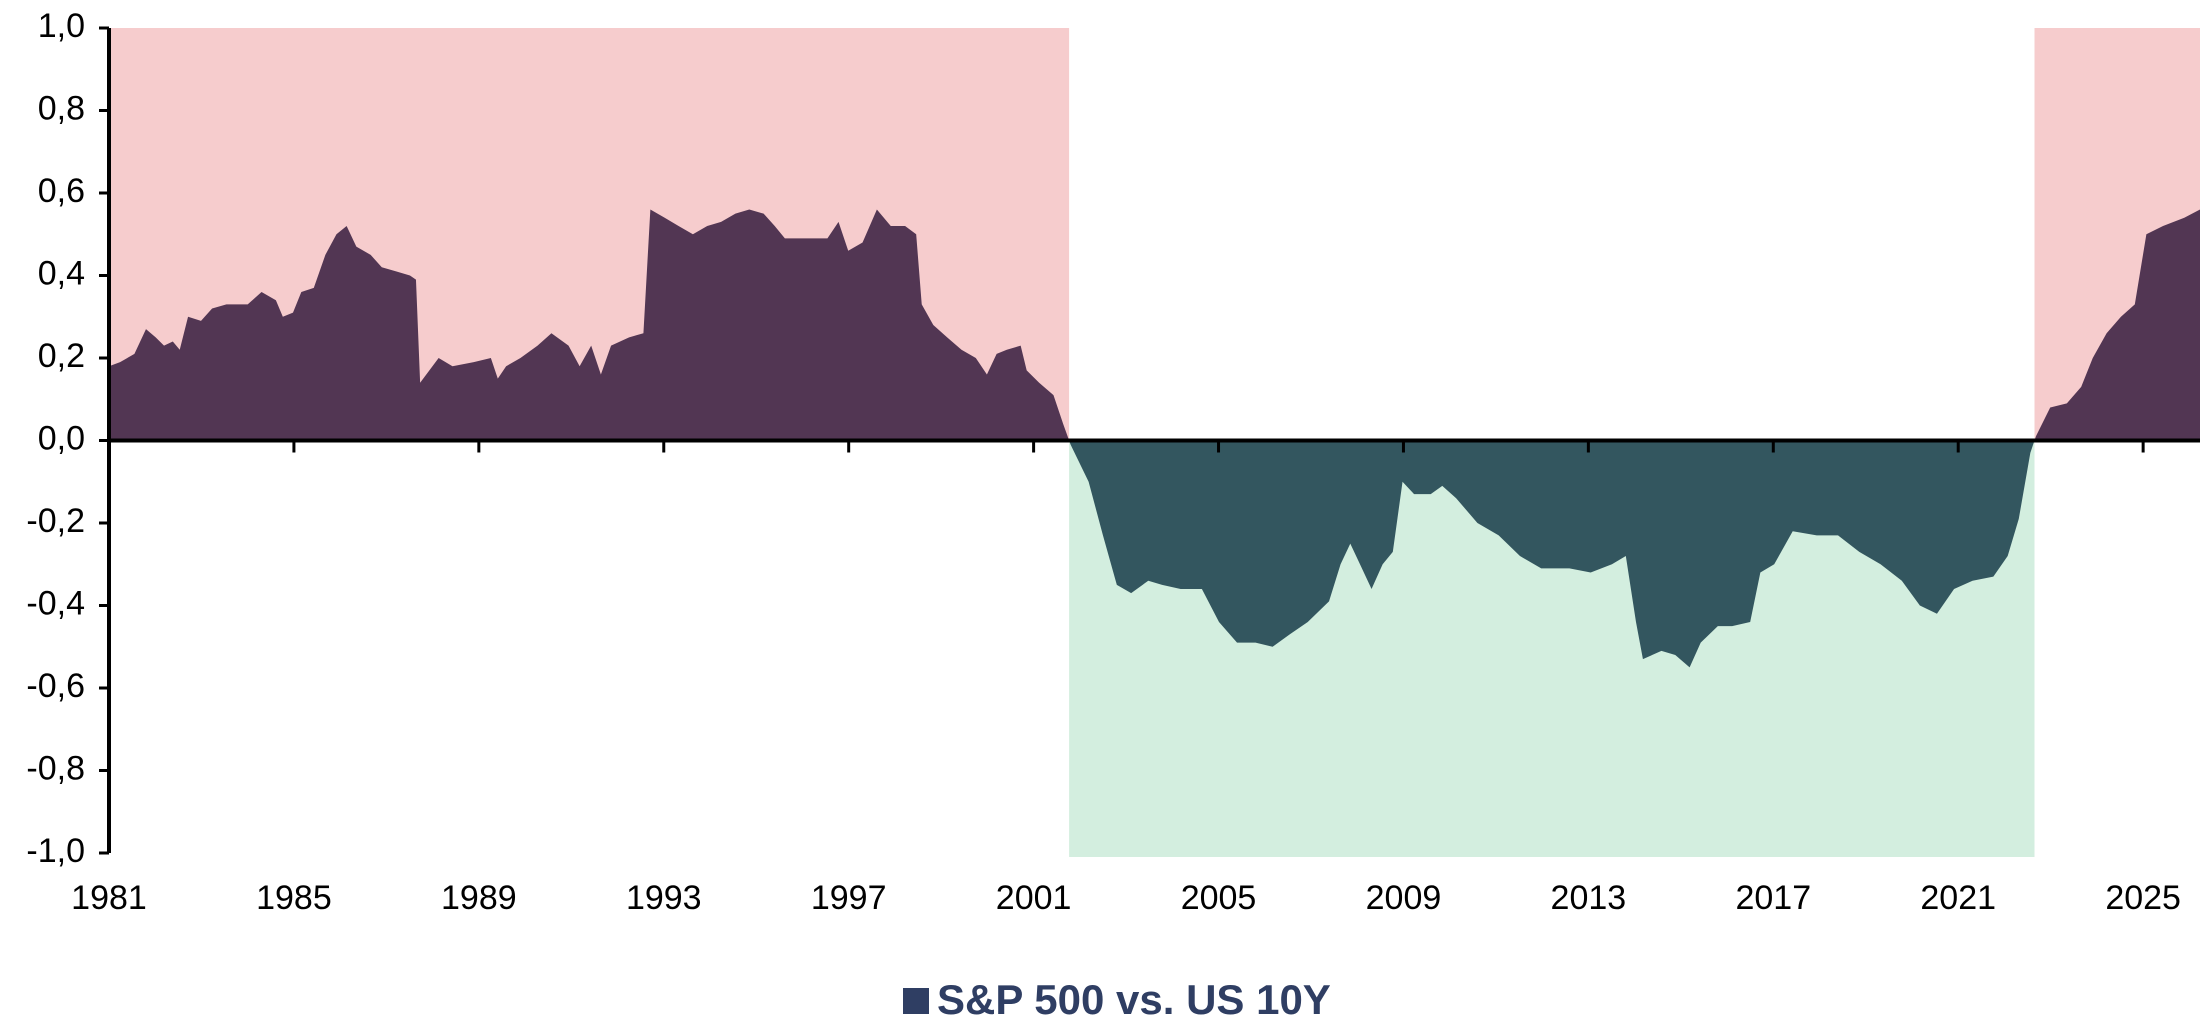 This screenshot has width=2206, height=1030. What do you see at coordinates (1219, 898) in the screenshot?
I see `x-tick-label: 2005` at bounding box center [1219, 898].